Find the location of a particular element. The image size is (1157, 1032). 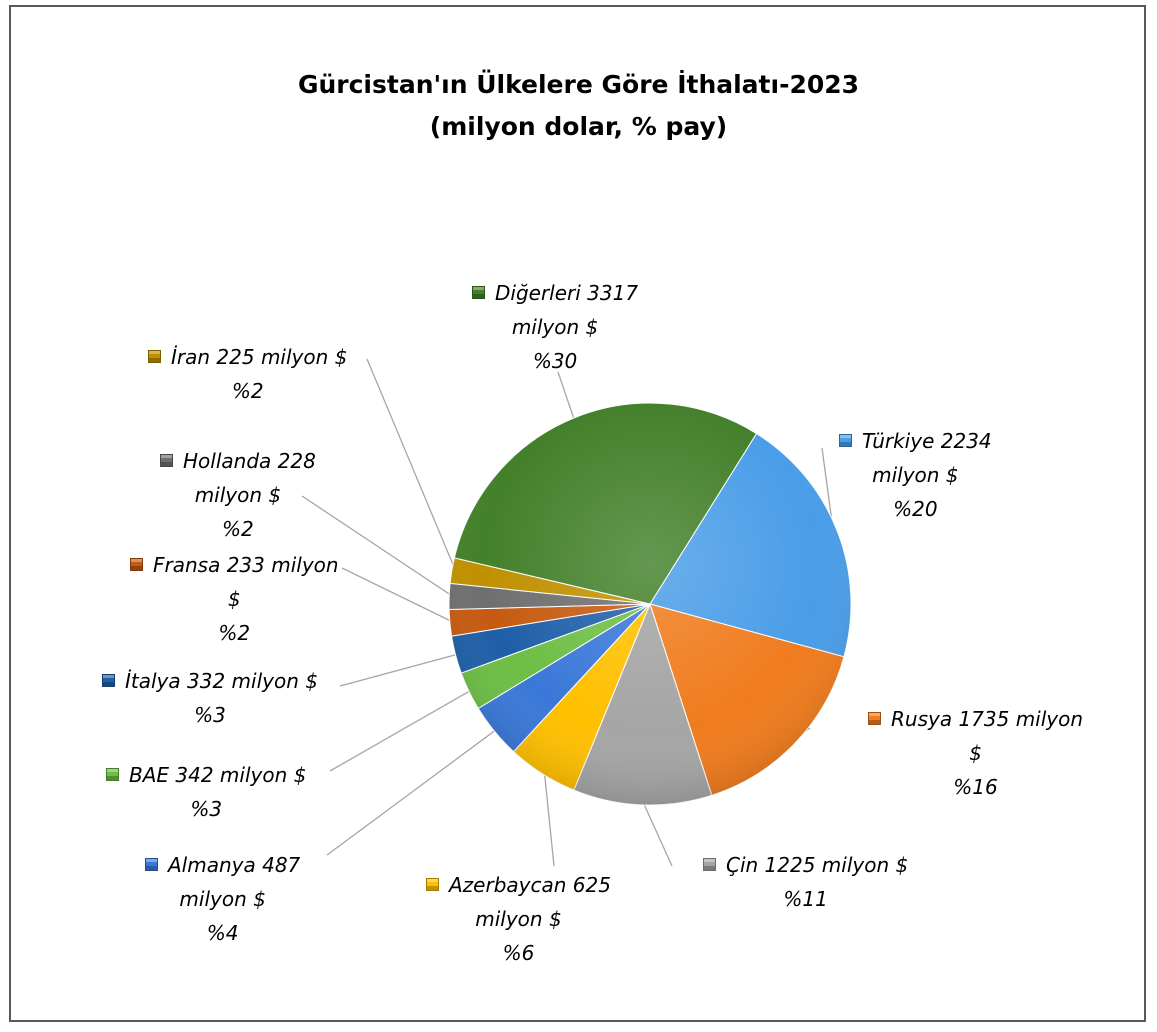

slice-label-text: BAE 342 milyon $ is located at coordinates (218, 775).